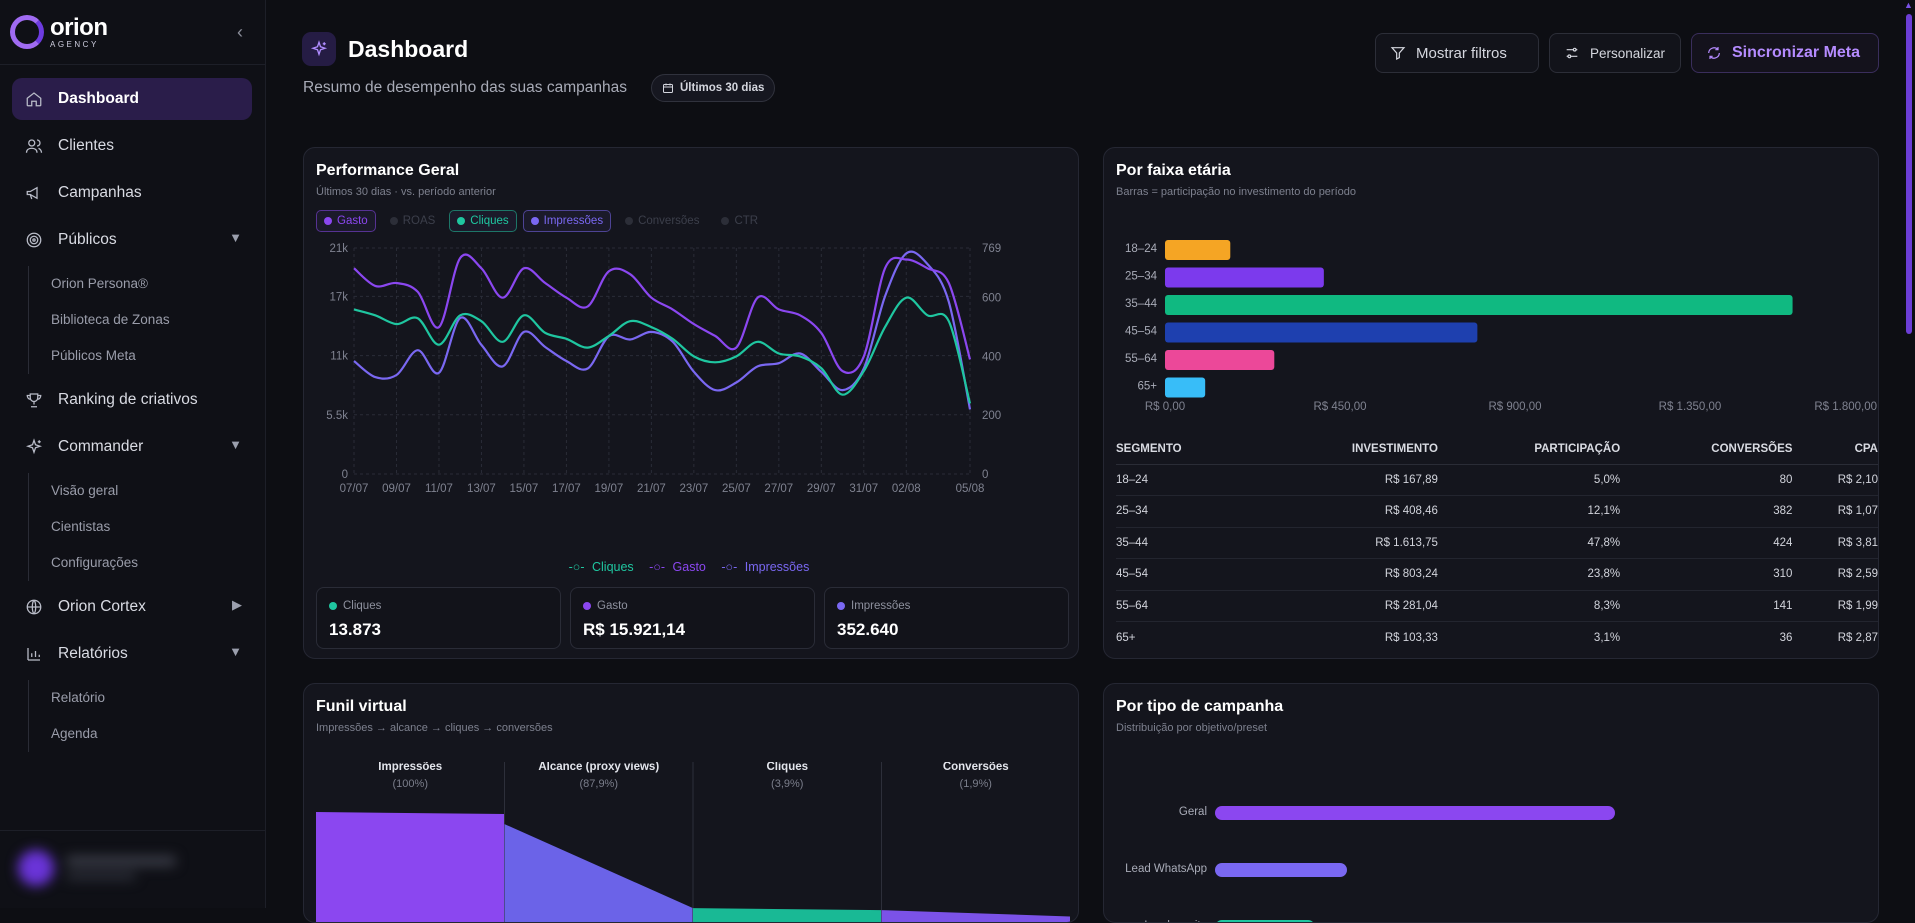 This screenshot has width=1915, height=923. I want to click on sidebar-item-campanhas: Campanhas, so click(132, 193).